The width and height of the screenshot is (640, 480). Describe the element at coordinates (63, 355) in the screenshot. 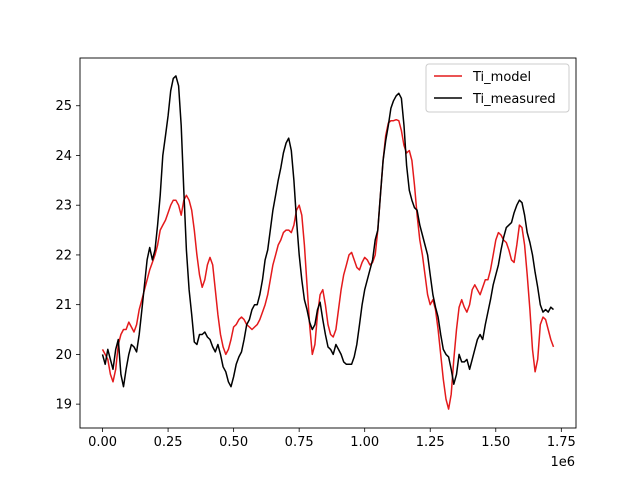

I see `y-tick-label: 20` at that location.